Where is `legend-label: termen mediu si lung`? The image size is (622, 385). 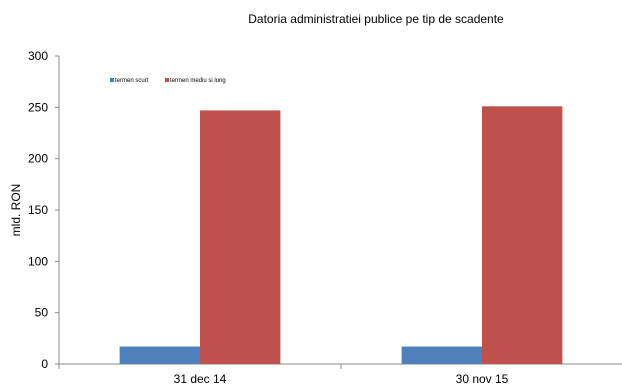
legend-label: termen mediu si lung is located at coordinates (198, 81).